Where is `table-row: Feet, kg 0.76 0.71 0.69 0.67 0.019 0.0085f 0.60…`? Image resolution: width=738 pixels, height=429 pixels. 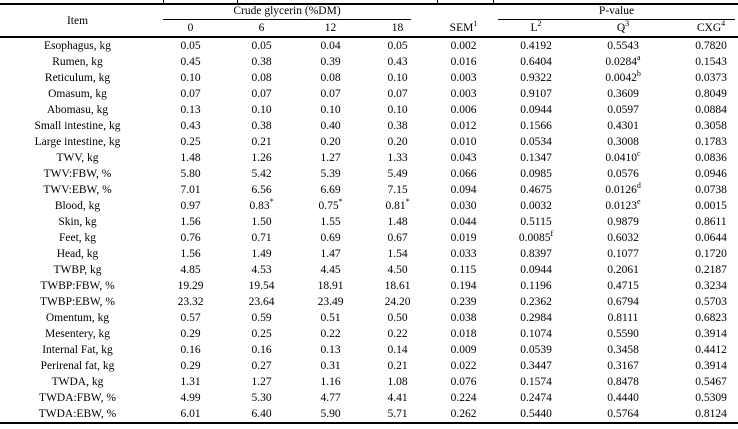
table-row: Feet, kg 0.76 0.71 0.69 0.67 0.019 0.0085f 0.60… is located at coordinates (369, 238).